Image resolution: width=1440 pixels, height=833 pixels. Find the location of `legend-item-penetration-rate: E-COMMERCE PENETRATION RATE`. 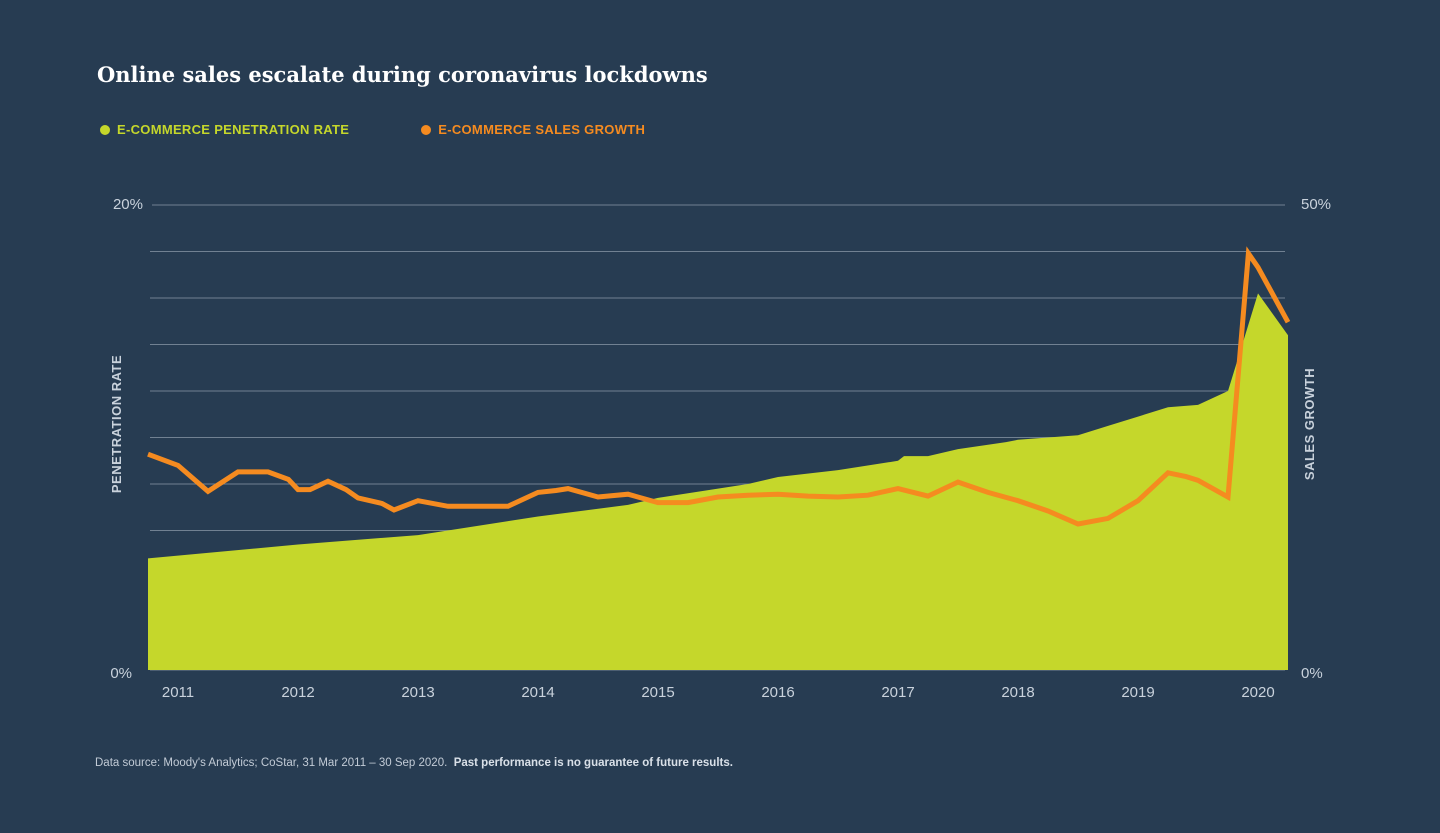

legend-item-penetration-rate: E-COMMERCE PENETRATION RATE is located at coordinates (224, 129).